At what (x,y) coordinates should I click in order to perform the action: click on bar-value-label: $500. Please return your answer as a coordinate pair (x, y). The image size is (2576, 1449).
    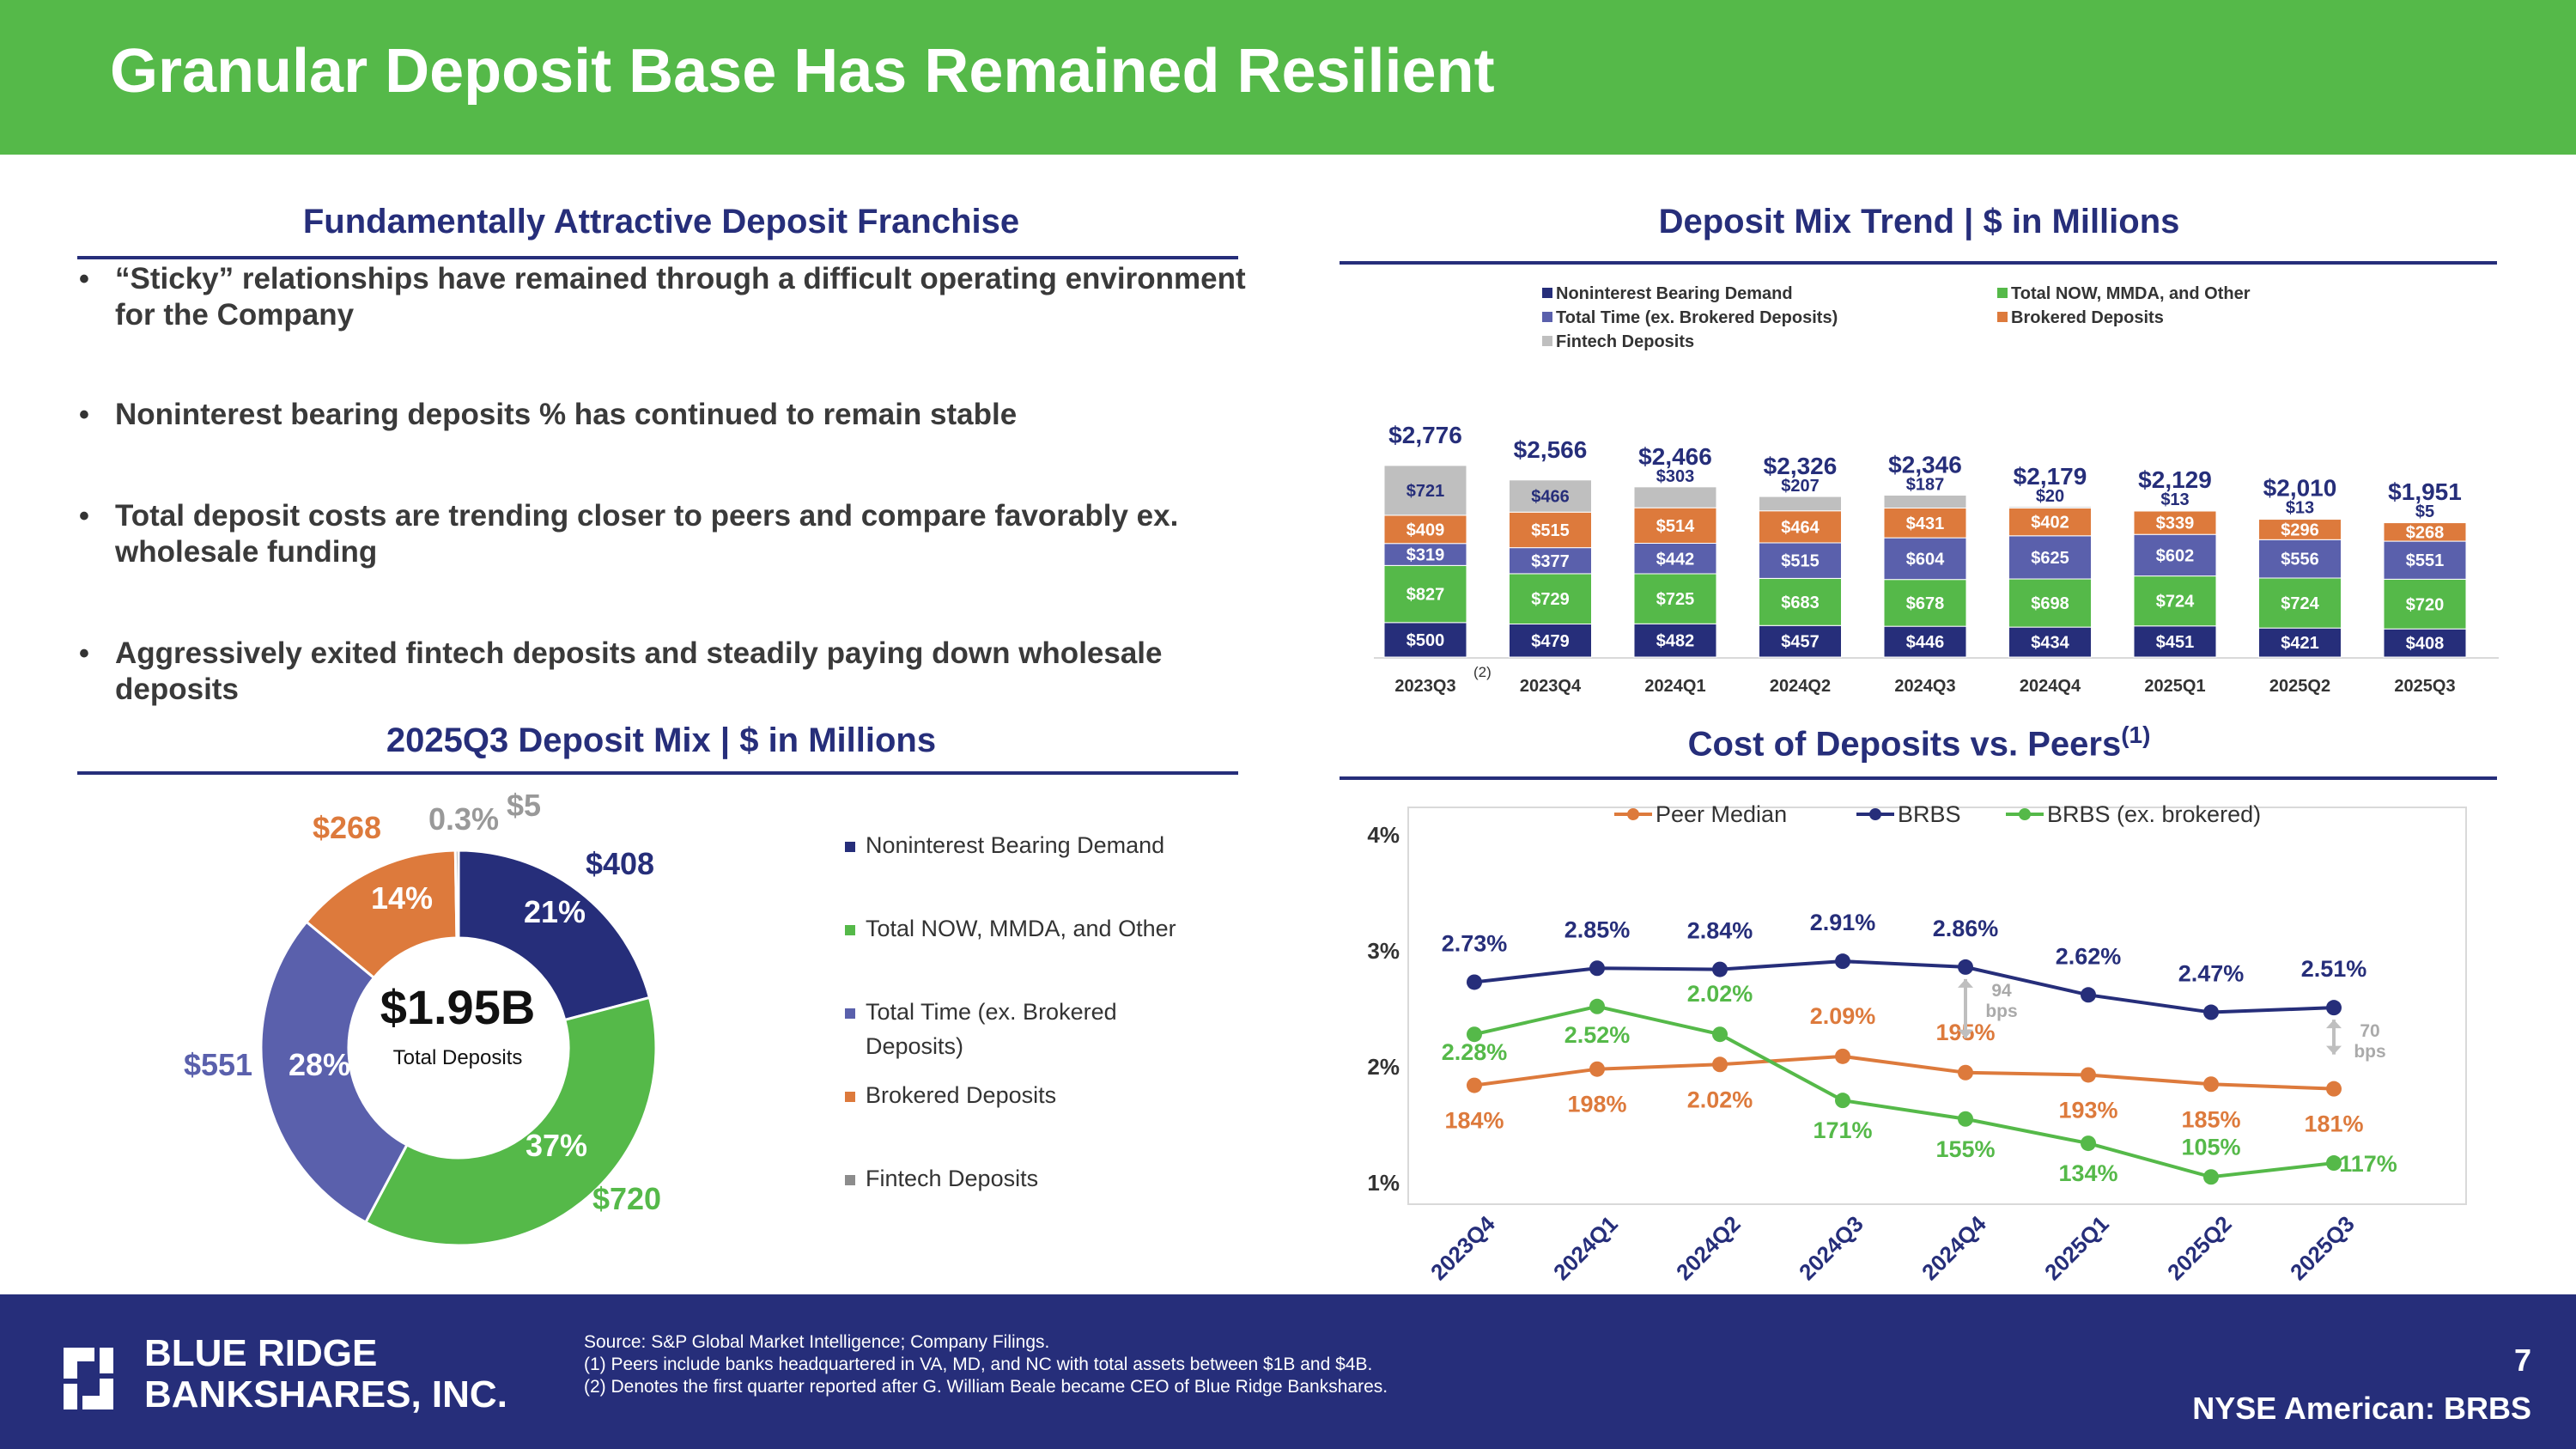
    Looking at the image, I should click on (1426, 640).